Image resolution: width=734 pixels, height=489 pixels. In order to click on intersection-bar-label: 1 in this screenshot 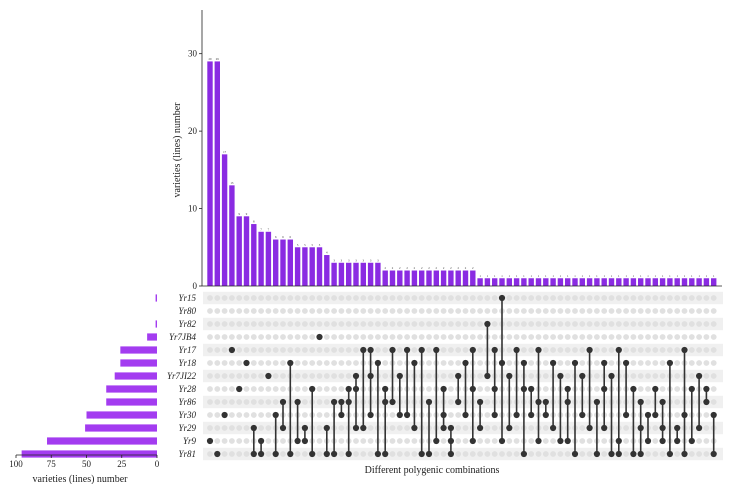, I will do `click(677, 276)`.